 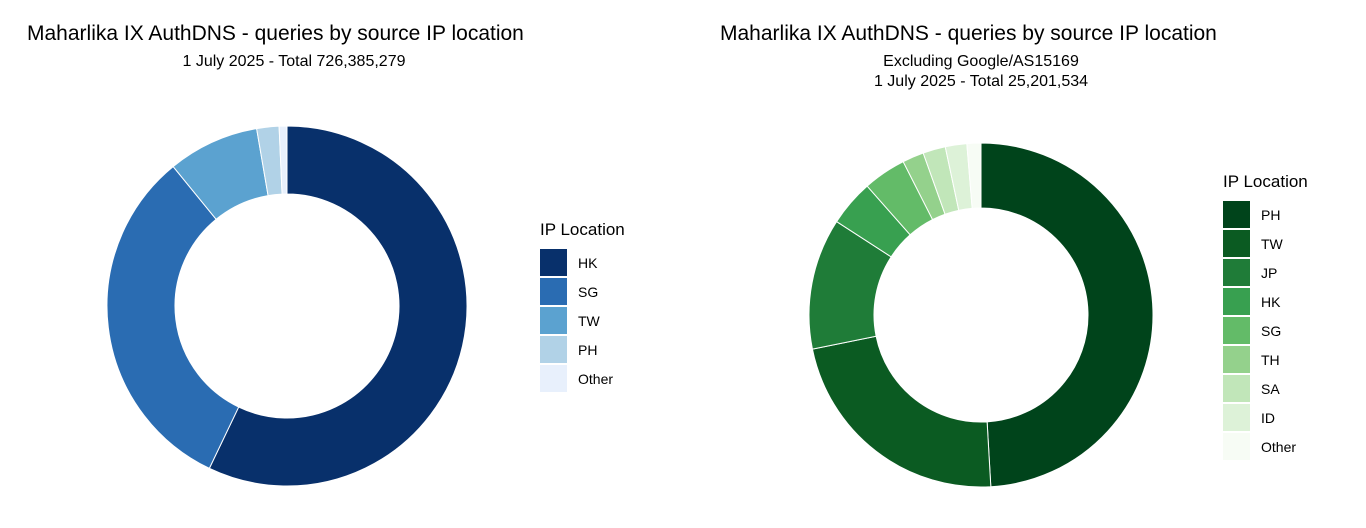 I want to click on legend-items: PH TW JP HK SG TH SA ID Other, so click(x=1265, y=330).